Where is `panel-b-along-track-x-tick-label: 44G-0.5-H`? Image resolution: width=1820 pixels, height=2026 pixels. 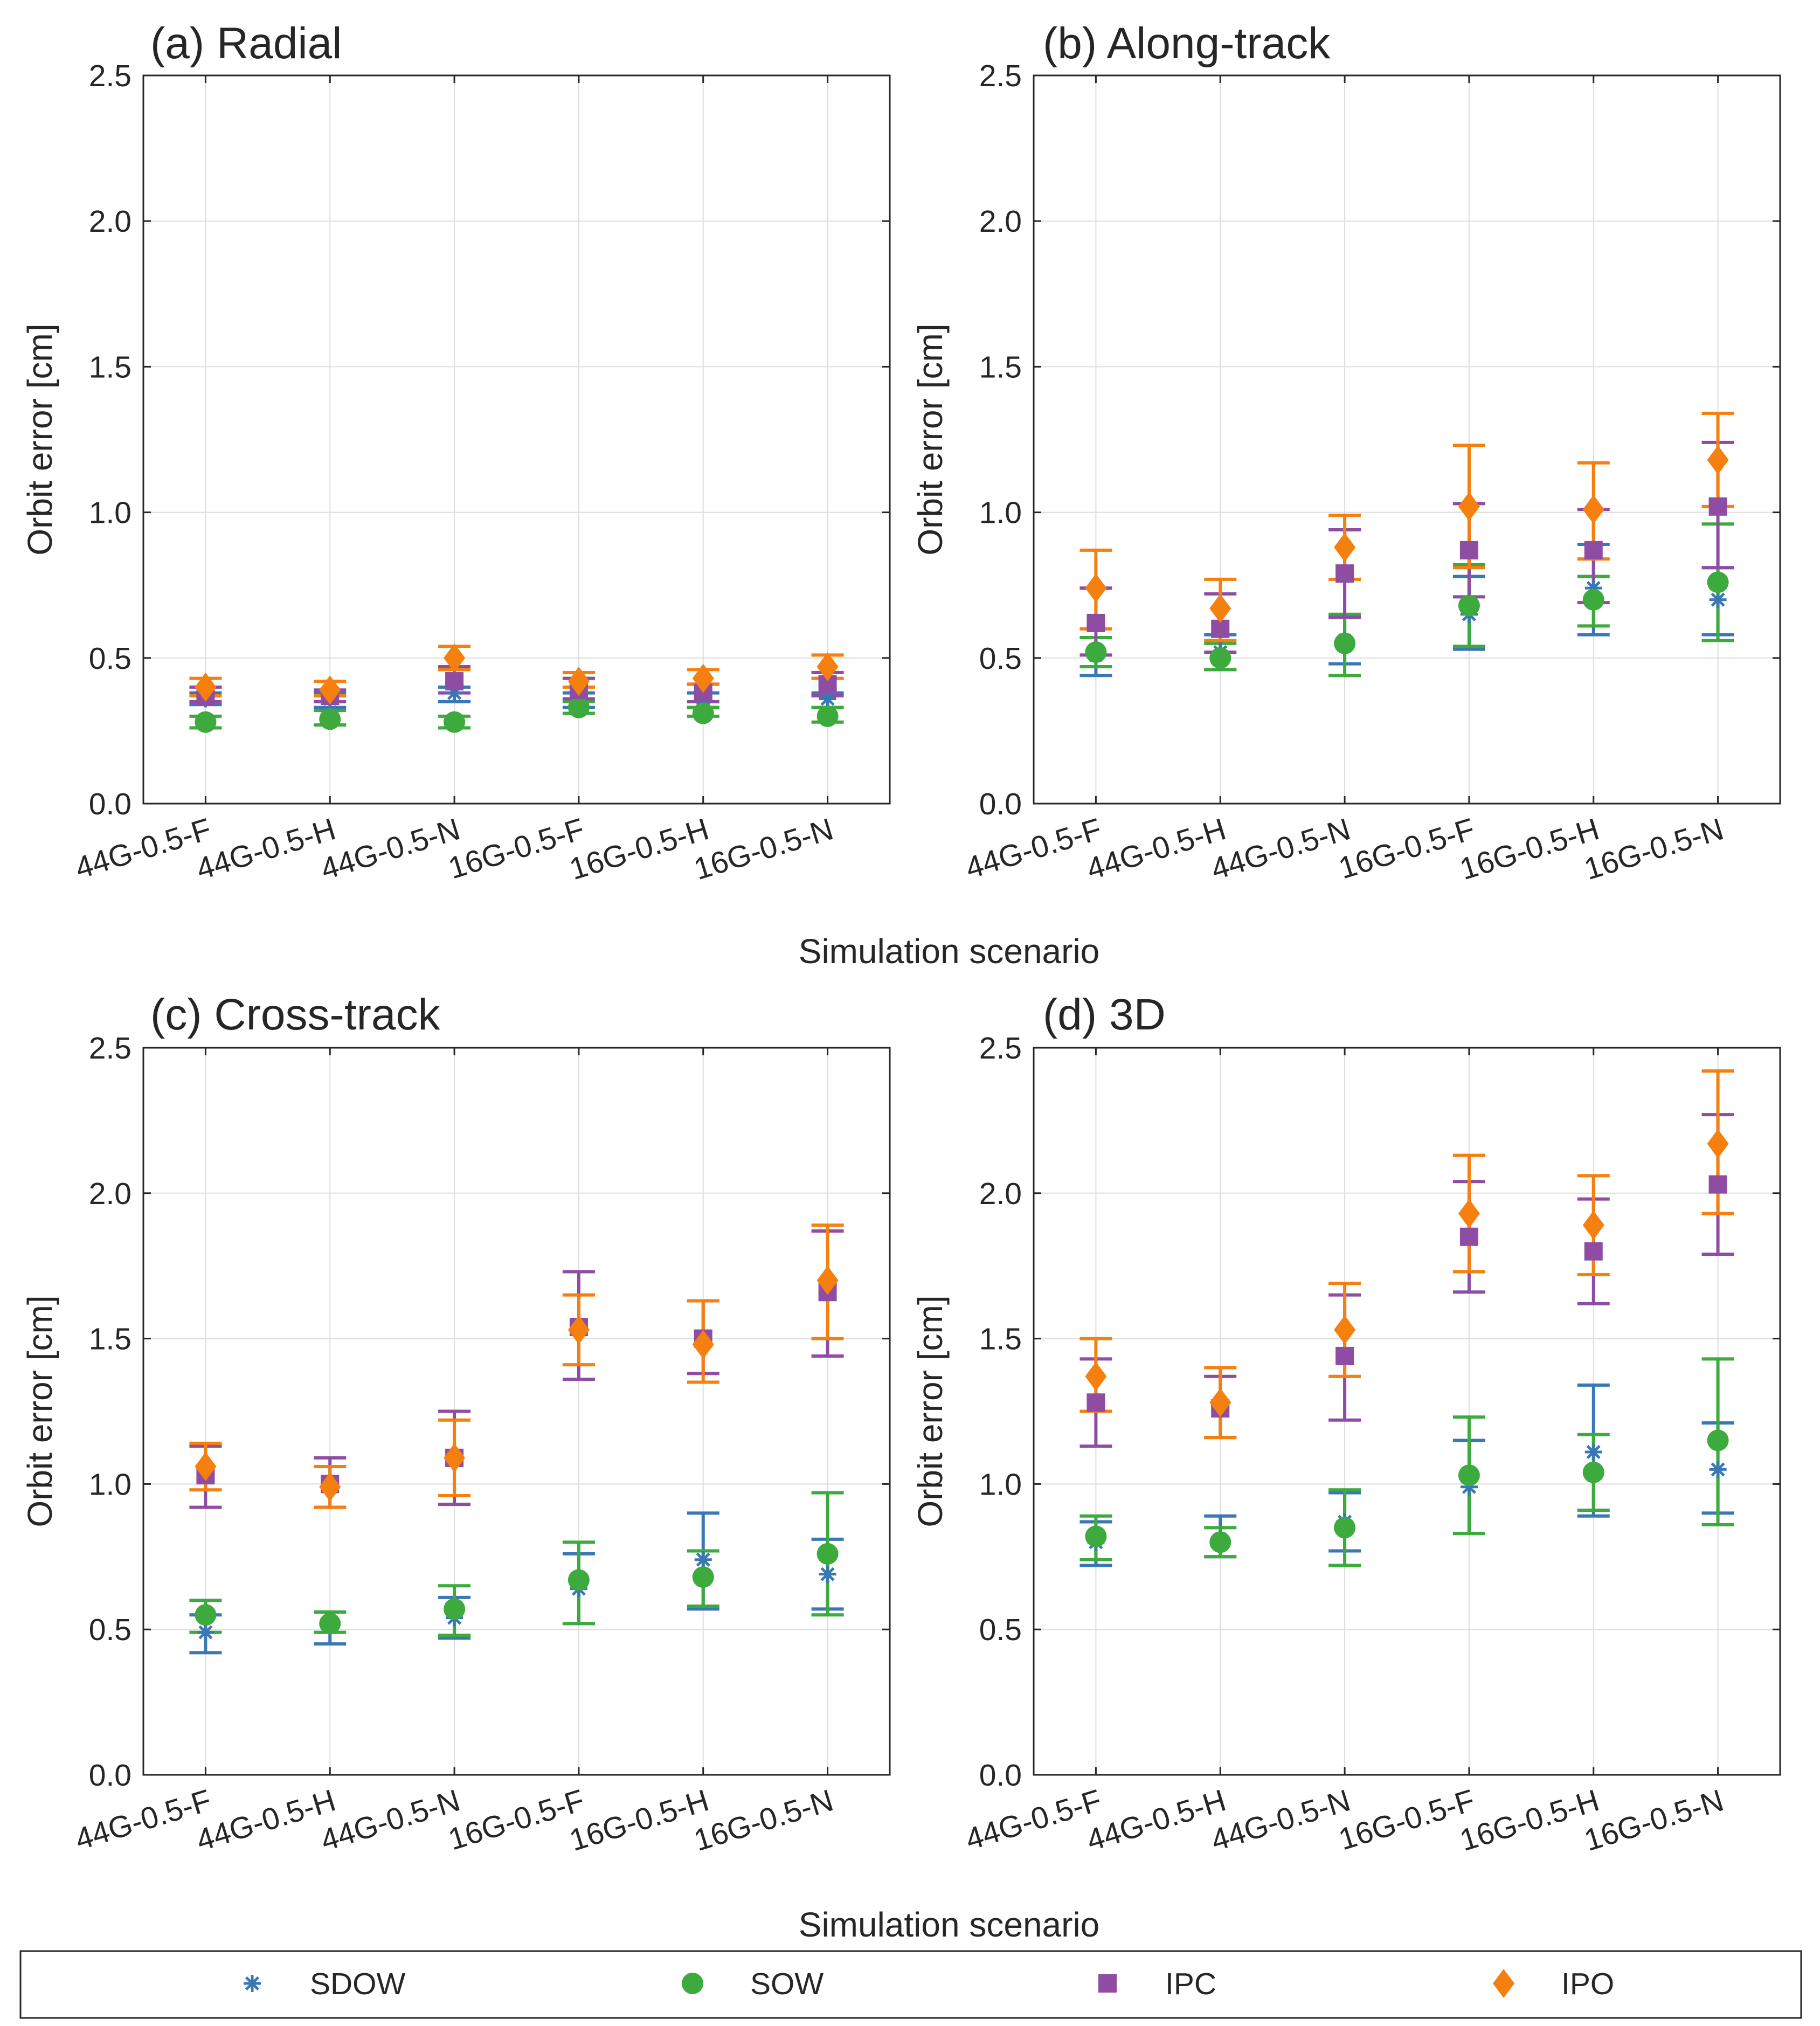
panel-b-along-track-x-tick-label: 44G-0.5-H is located at coordinates (1156, 850).